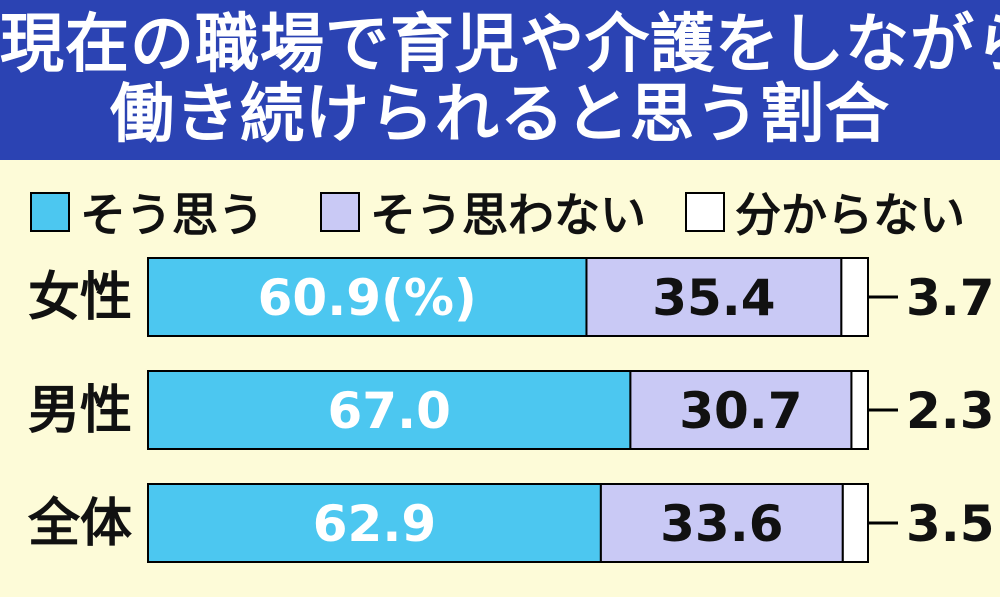  What do you see at coordinates (855, 523) in the screenshot?
I see `bar-unknown-overall` at bounding box center [855, 523].